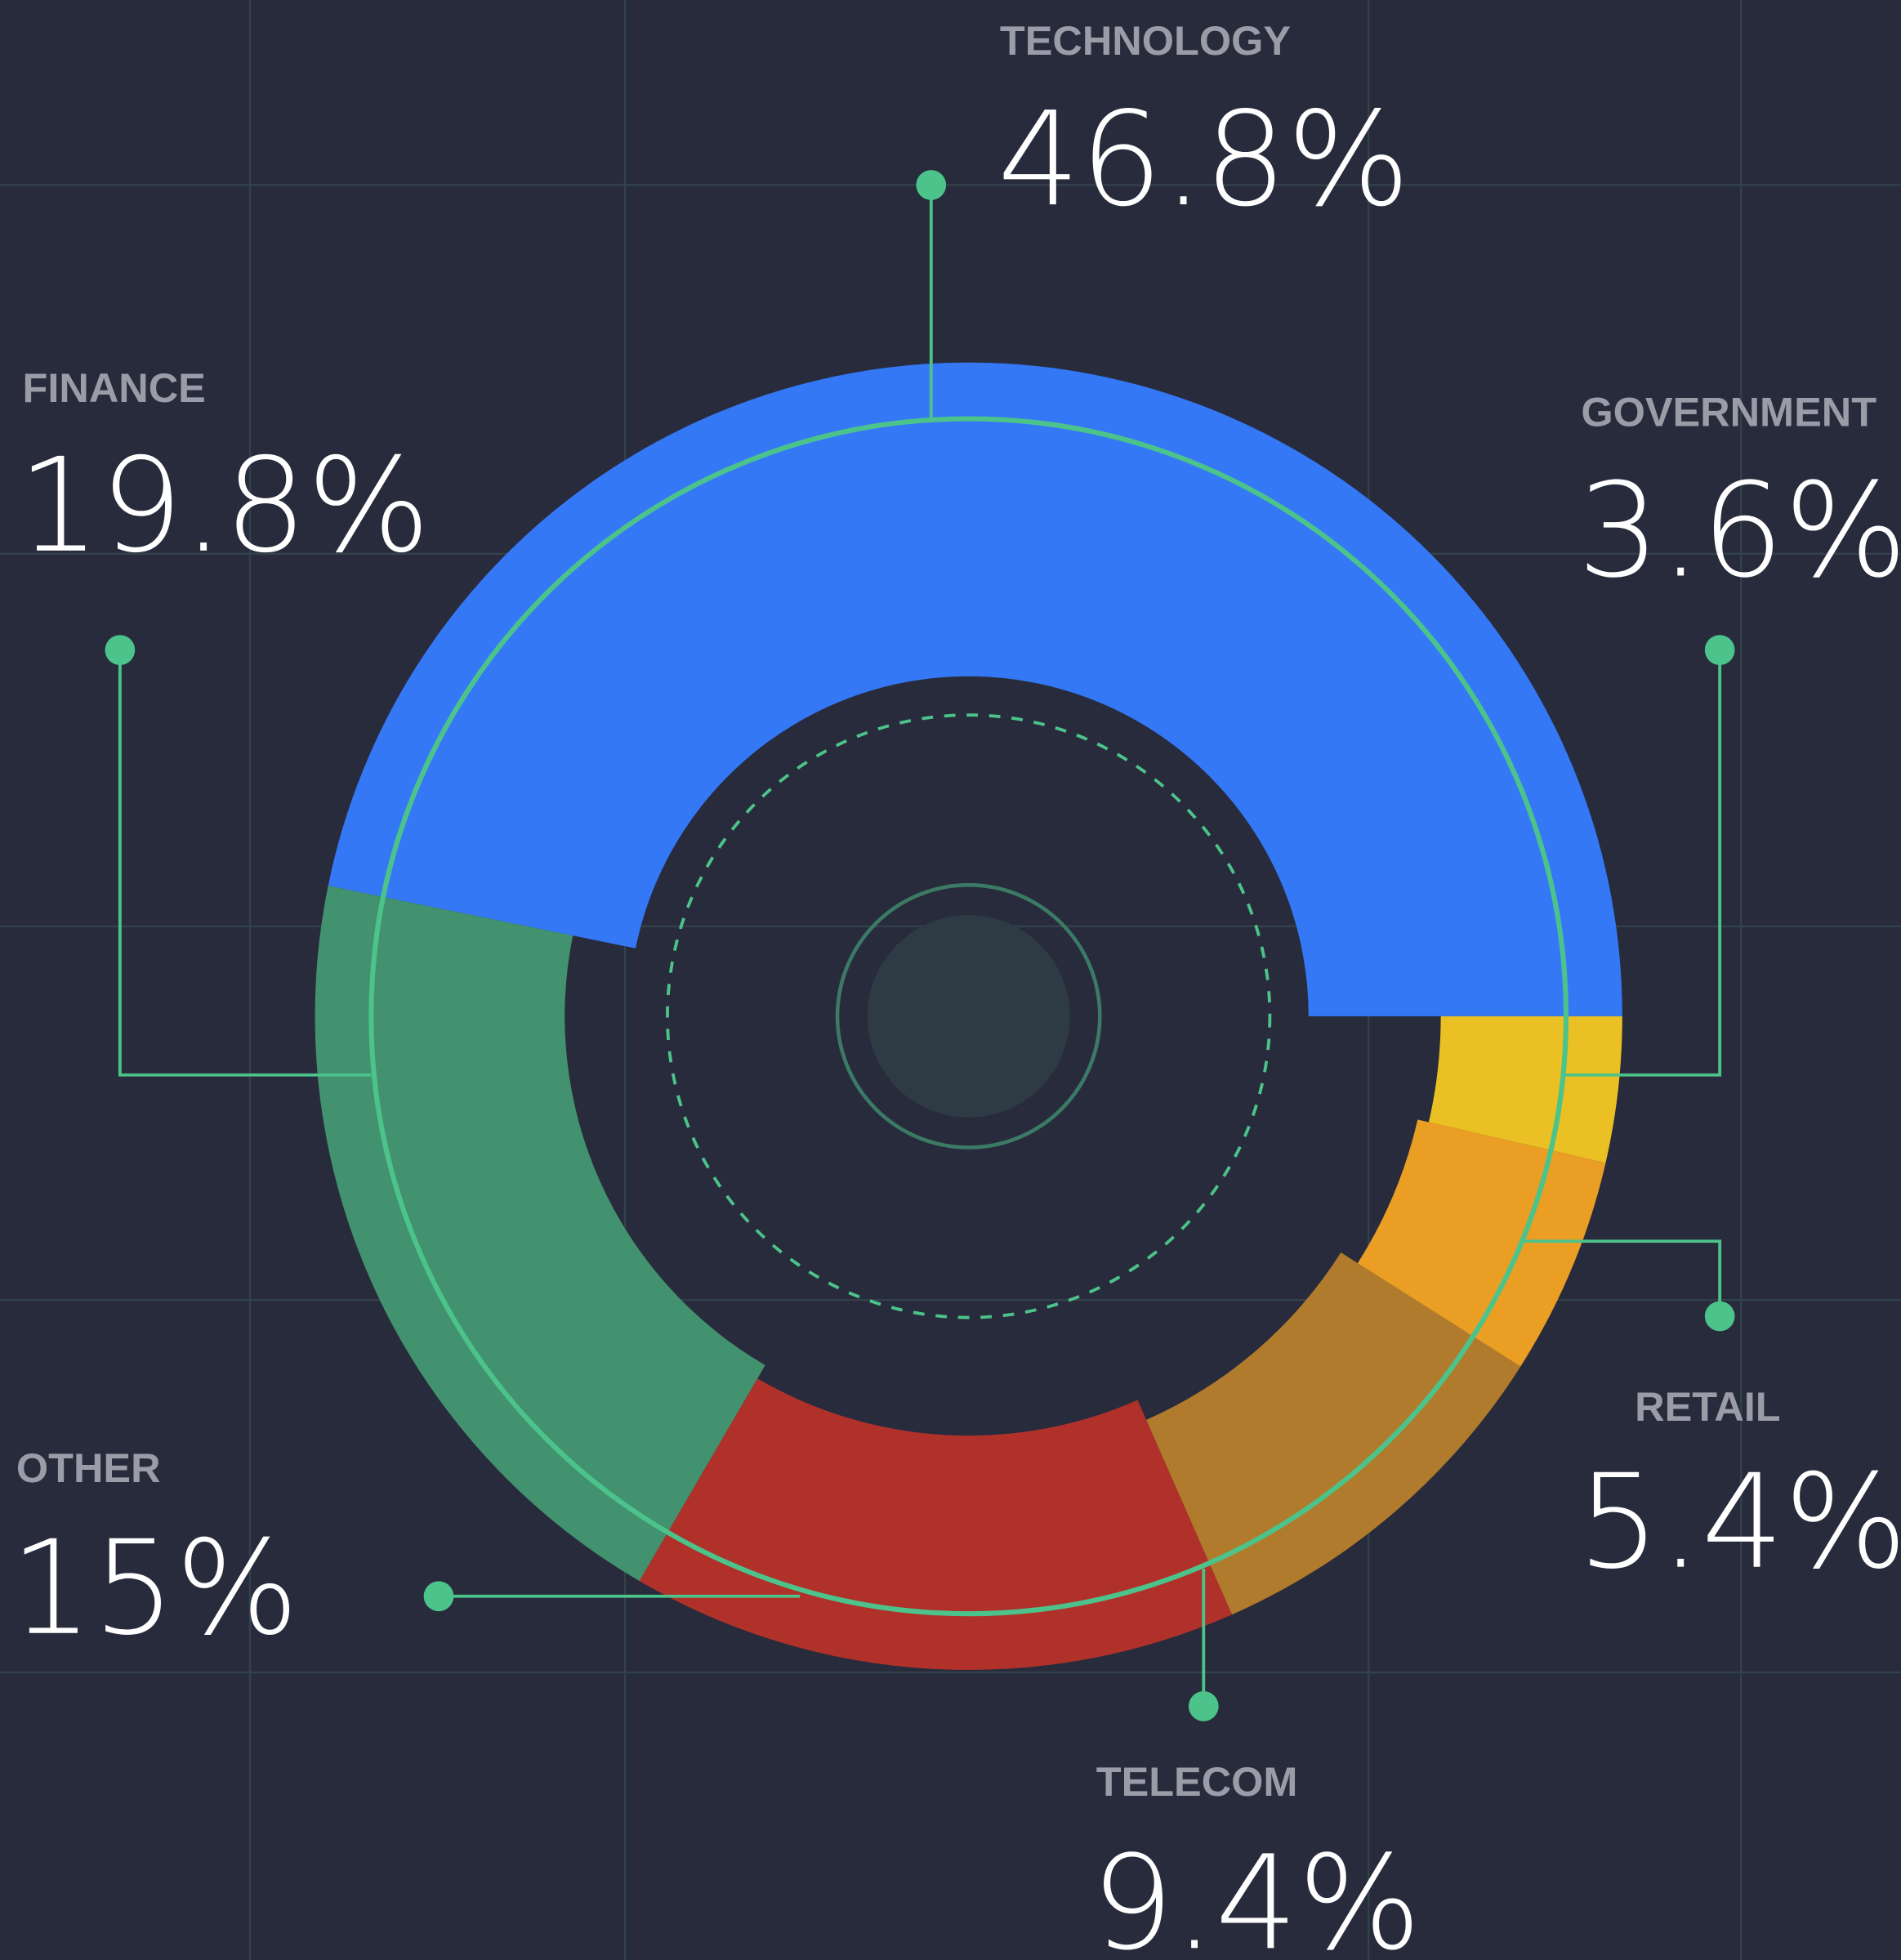 Image resolution: width=1901 pixels, height=1960 pixels. What do you see at coordinates (1708, 1406) in the screenshot?
I see `category-label: RETAIL` at bounding box center [1708, 1406].